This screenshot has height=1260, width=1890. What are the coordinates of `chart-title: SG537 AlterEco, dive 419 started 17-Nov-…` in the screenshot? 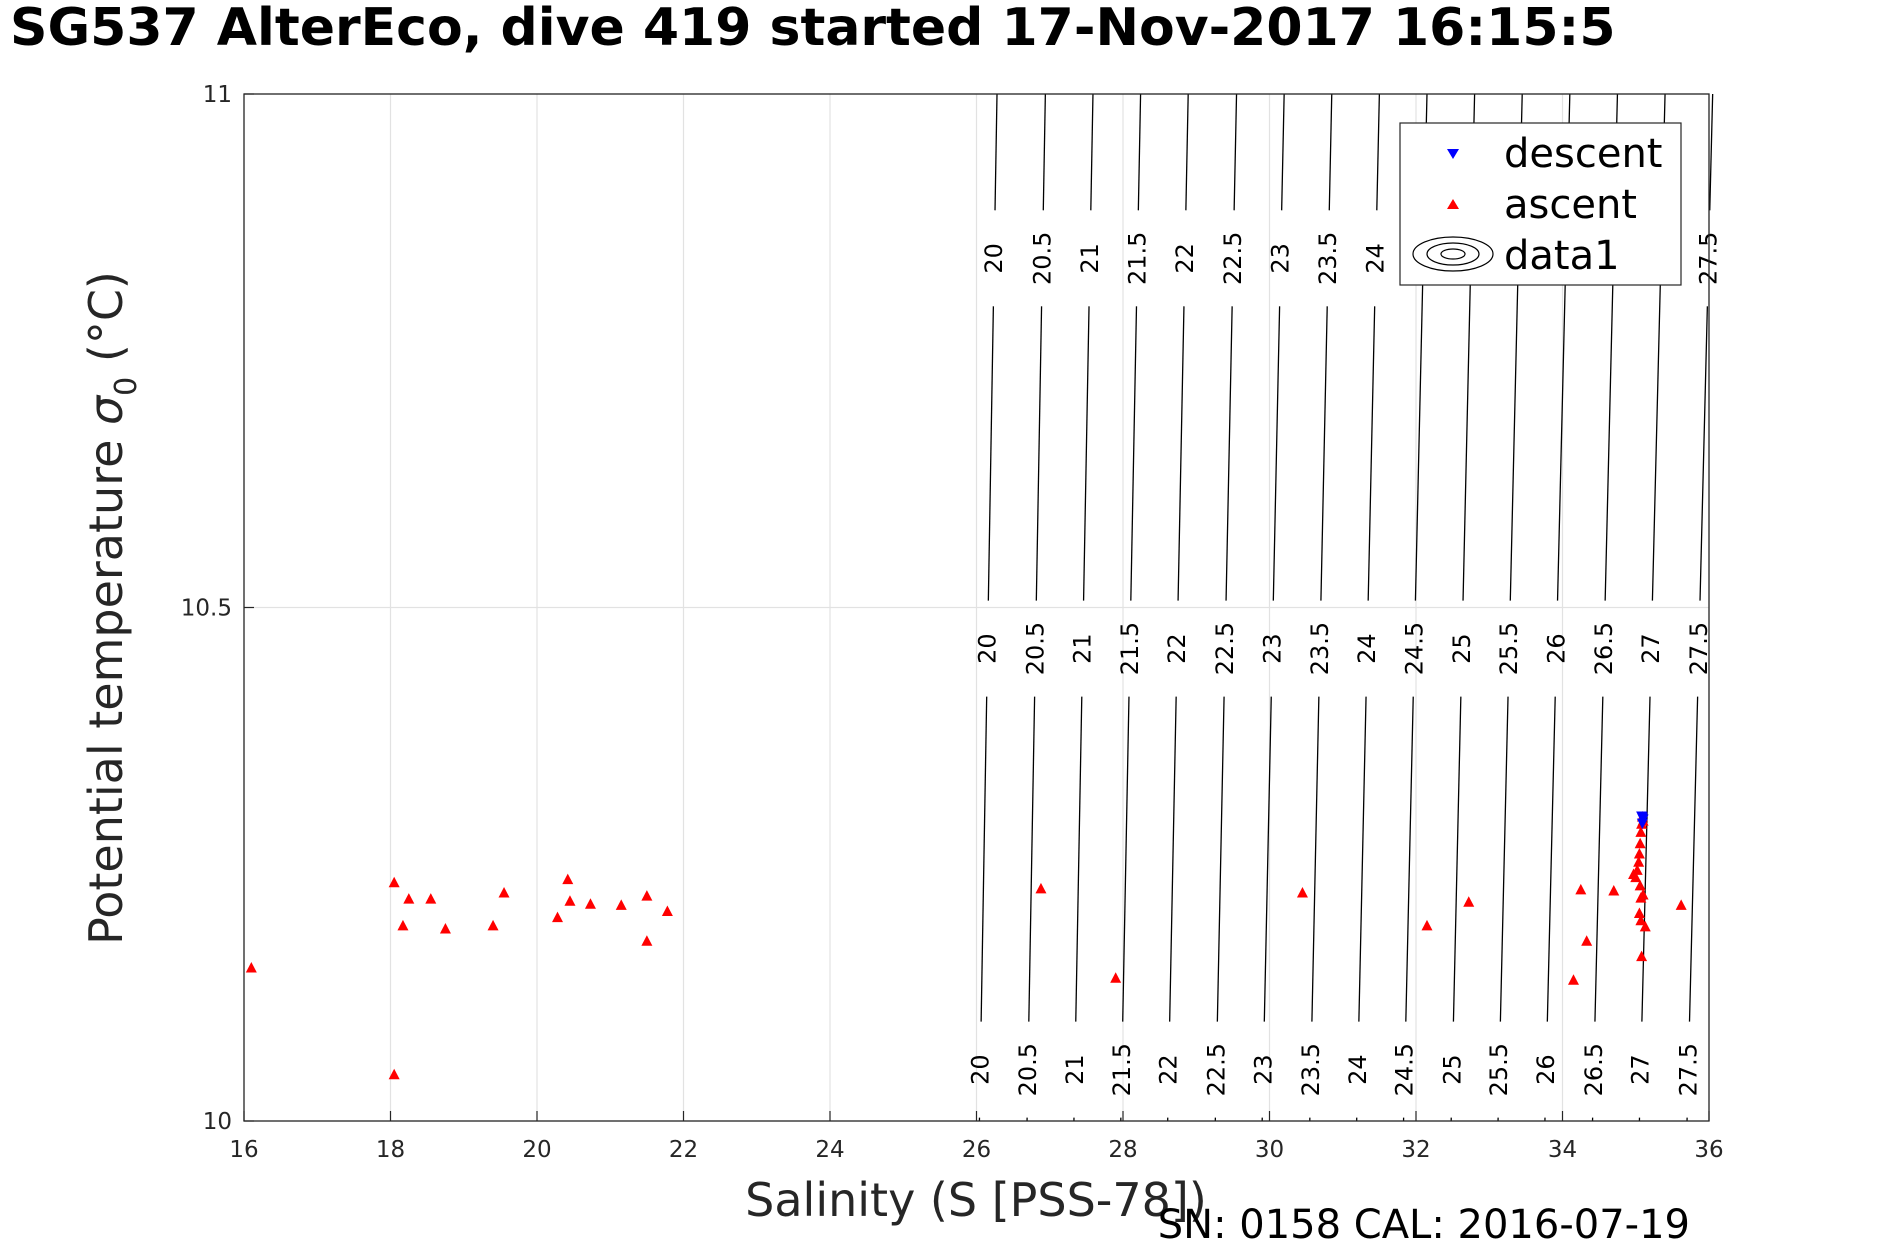 It's located at (813, 29).